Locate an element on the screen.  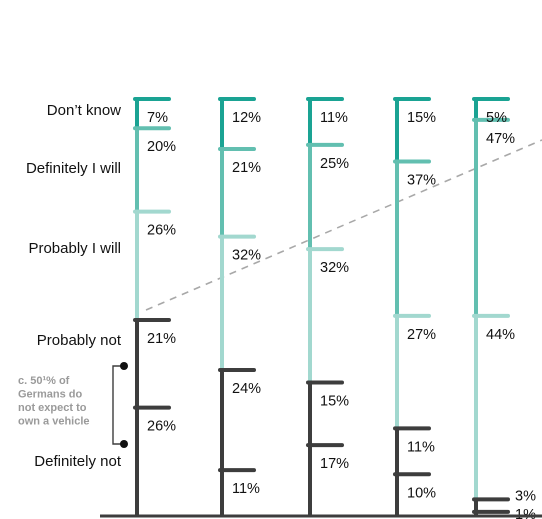
bar-3-dont-know-value-label: 11% is located at coordinates (334, 118).